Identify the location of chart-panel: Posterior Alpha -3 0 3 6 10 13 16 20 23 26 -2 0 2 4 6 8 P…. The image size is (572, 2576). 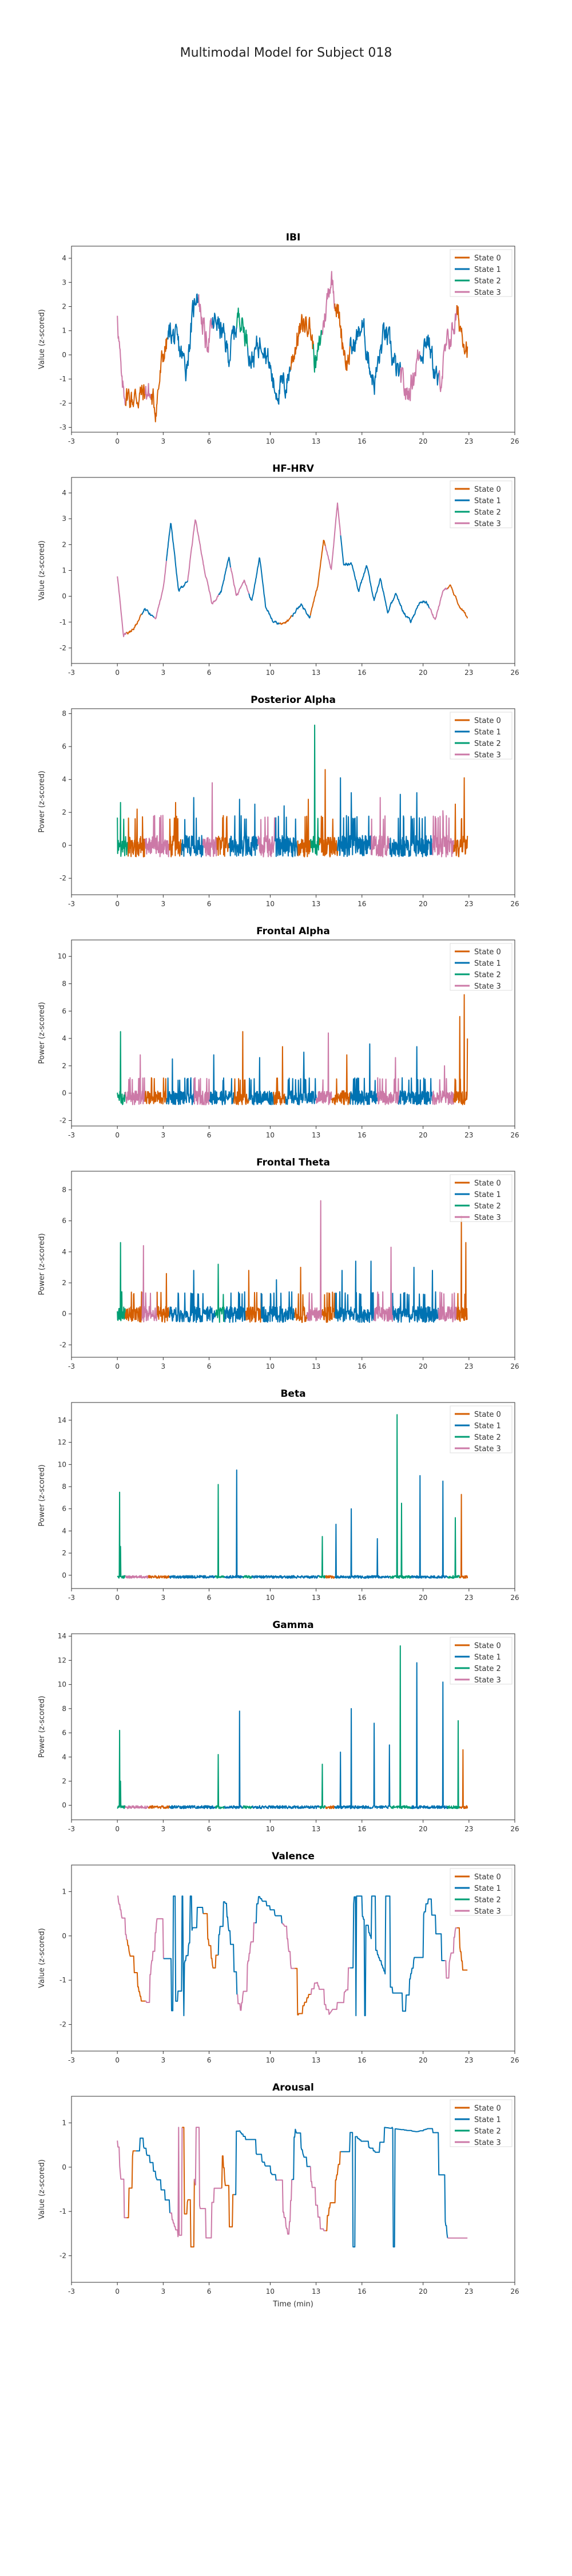
(278, 801).